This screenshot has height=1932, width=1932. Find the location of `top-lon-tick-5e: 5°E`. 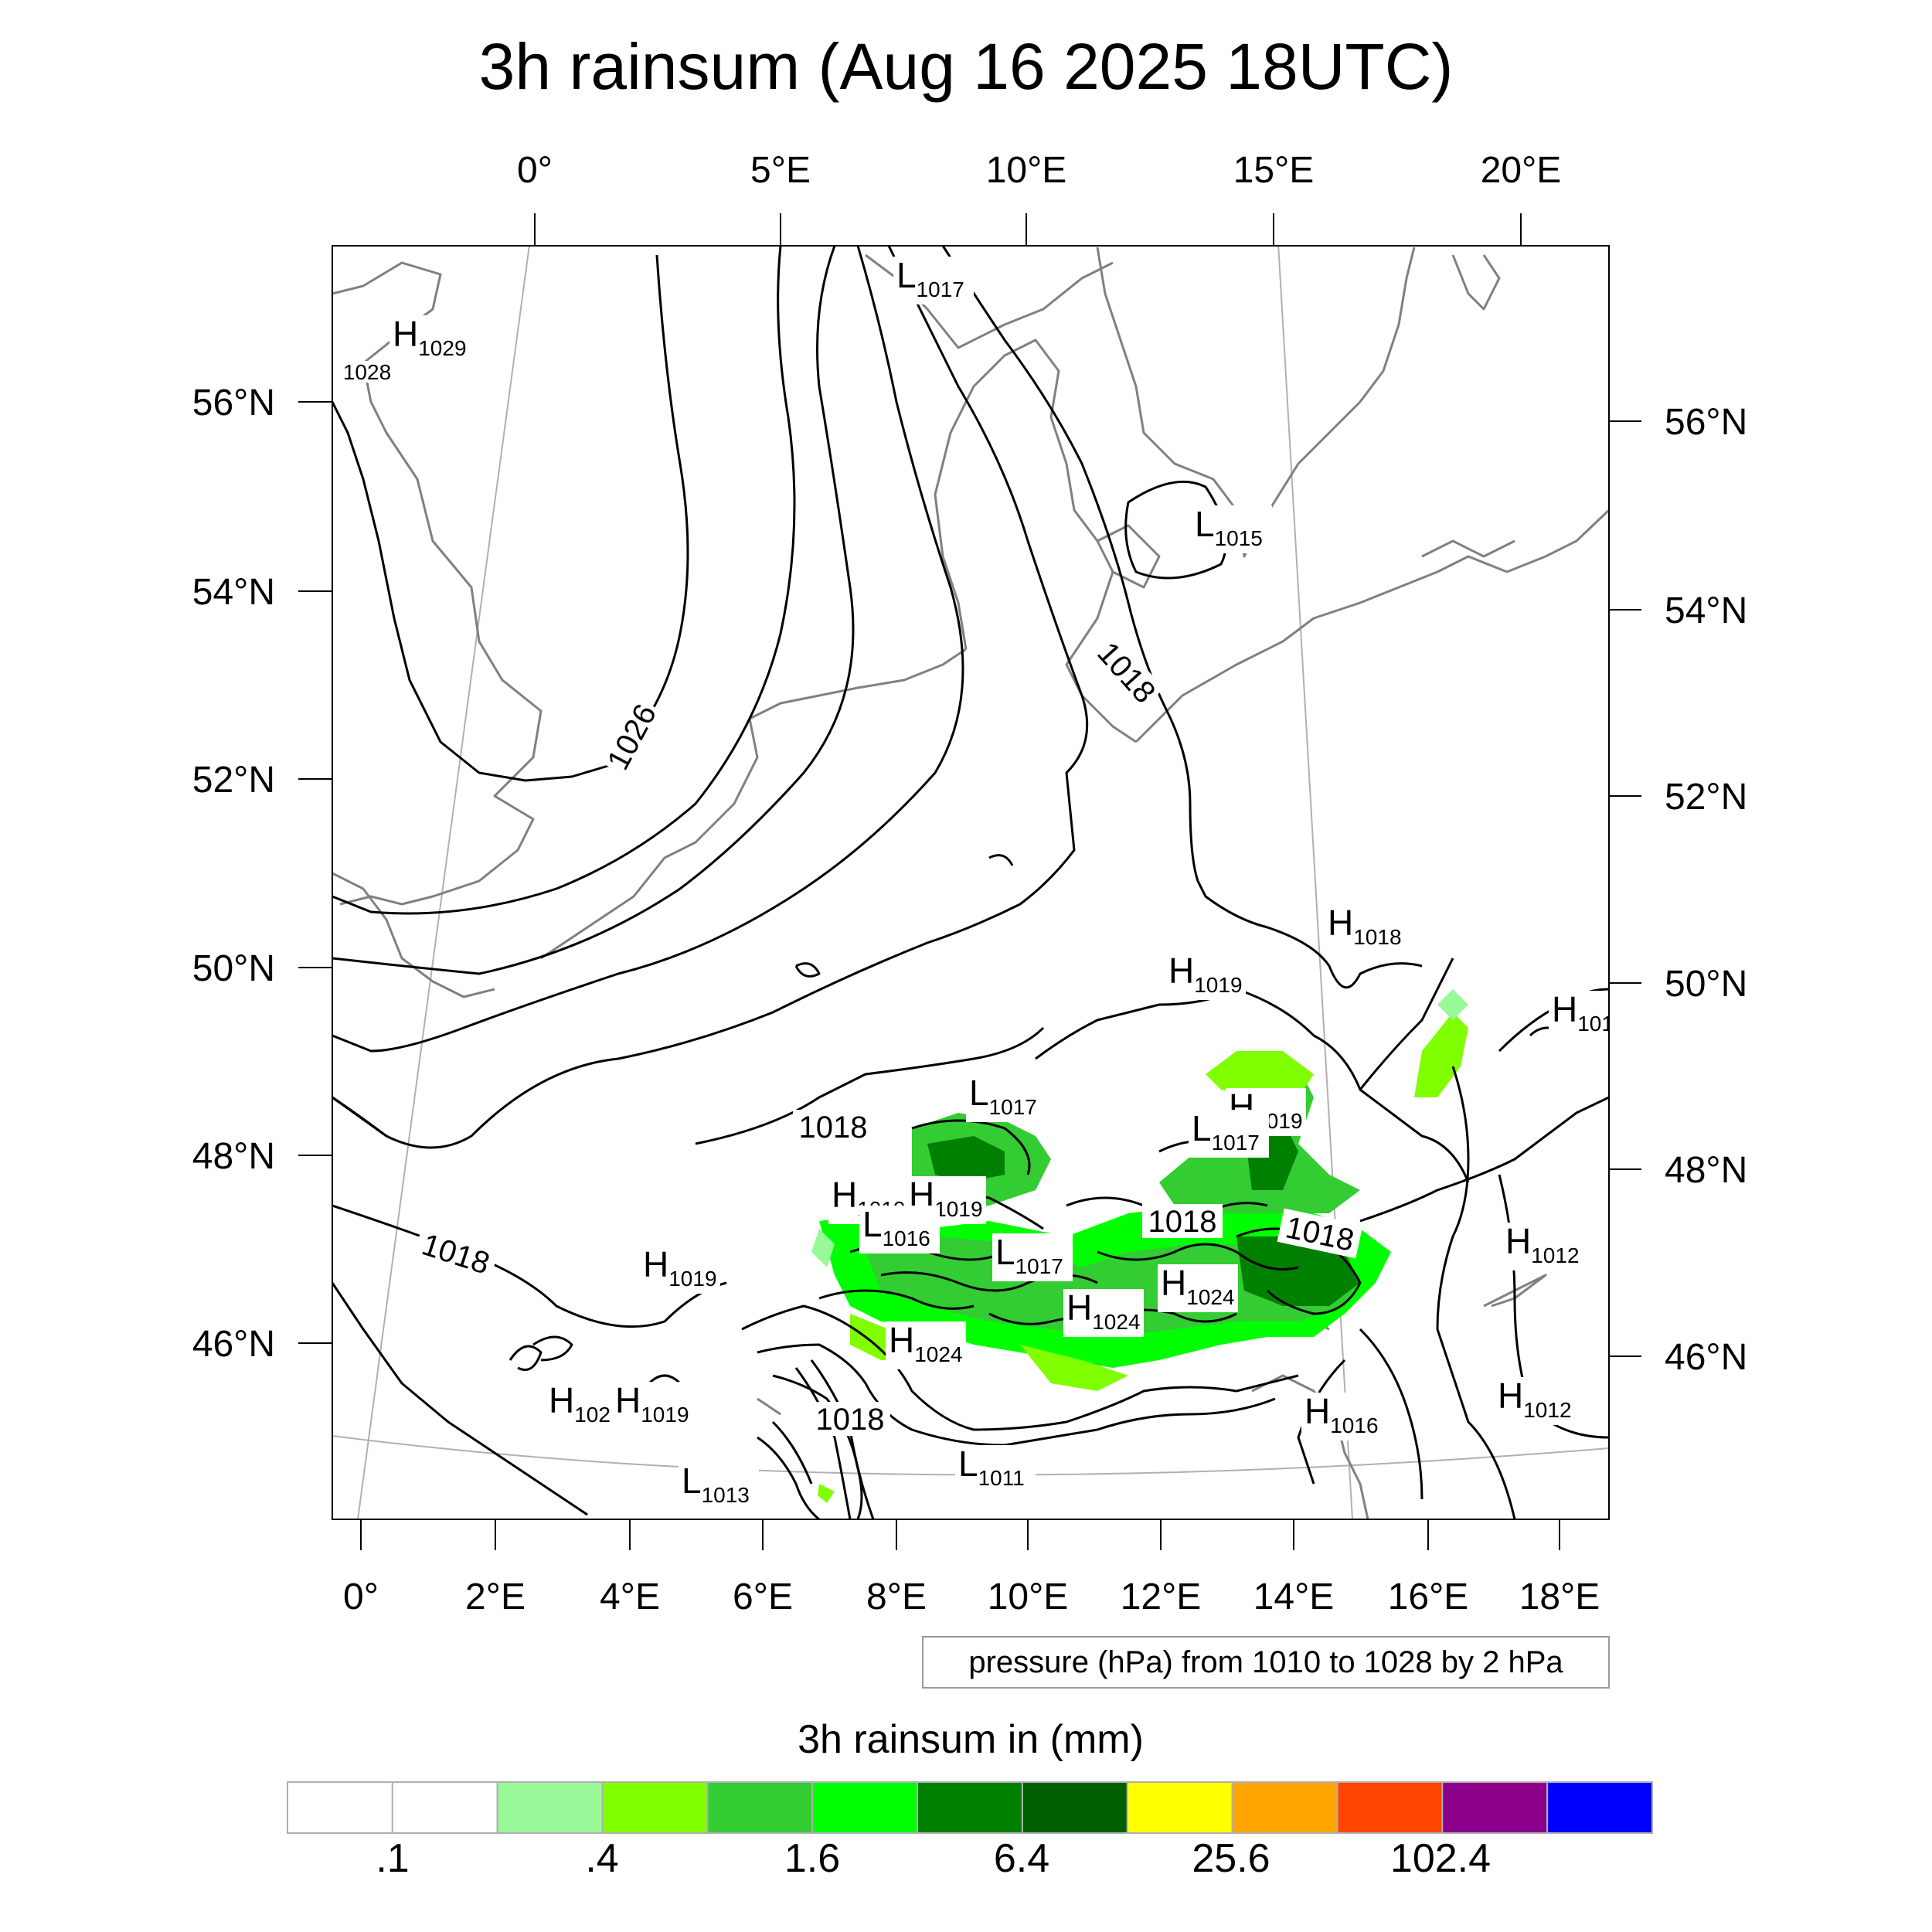

top-lon-tick-5e: 5°E is located at coordinates (780, 170).